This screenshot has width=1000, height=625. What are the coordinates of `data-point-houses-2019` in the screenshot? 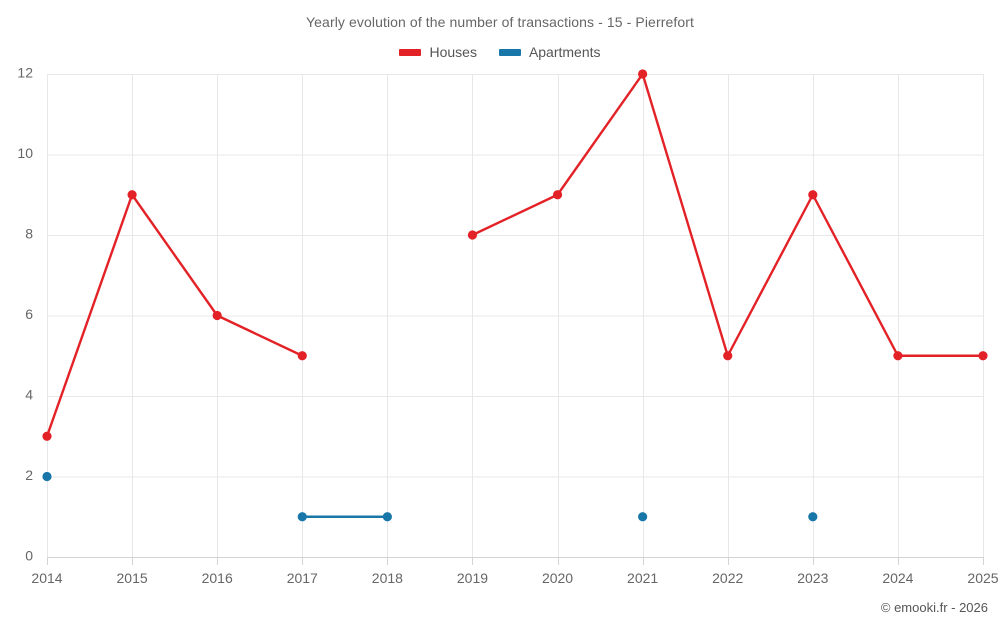 It's located at (472, 235).